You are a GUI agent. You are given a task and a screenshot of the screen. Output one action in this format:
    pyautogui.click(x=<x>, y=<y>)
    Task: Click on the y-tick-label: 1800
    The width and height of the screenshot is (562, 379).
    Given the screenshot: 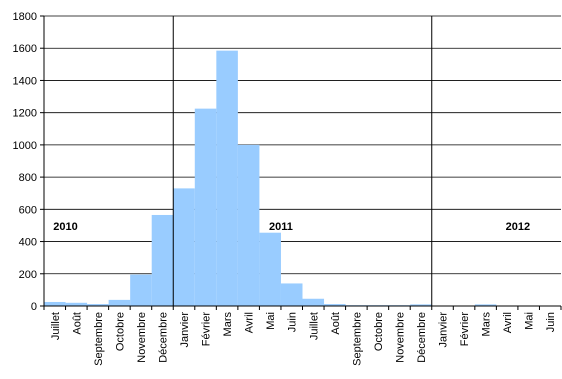 What is the action you would take?
    pyautogui.click(x=25, y=17)
    